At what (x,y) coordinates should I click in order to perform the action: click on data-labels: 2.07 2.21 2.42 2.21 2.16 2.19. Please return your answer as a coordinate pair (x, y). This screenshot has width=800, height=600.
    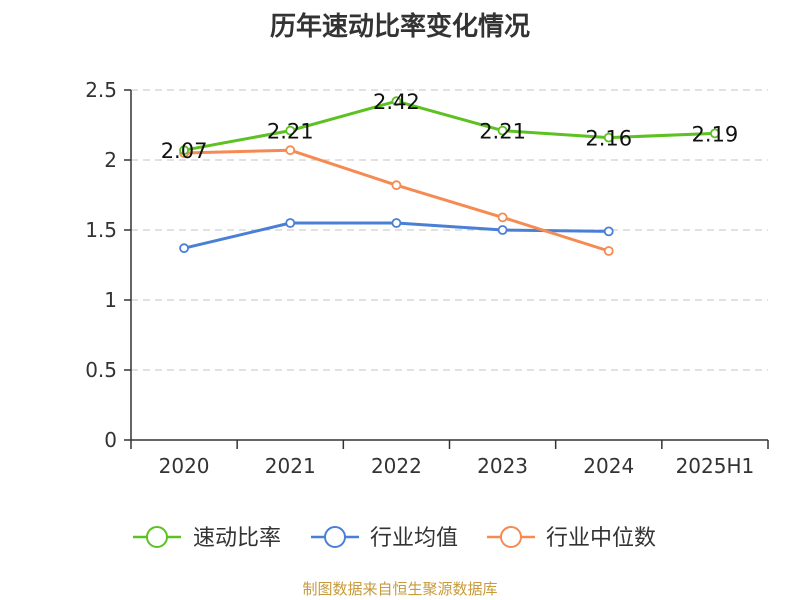
    Looking at the image, I should click on (450, 126).